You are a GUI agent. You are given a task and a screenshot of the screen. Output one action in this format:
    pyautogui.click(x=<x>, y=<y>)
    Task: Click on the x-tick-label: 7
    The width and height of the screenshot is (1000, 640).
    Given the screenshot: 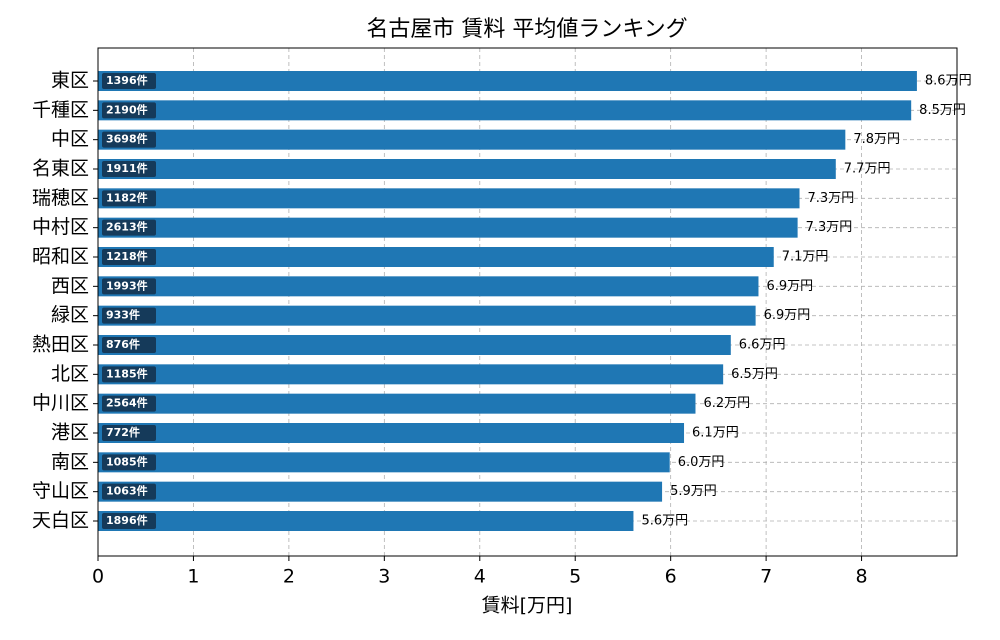 What is the action you would take?
    pyautogui.click(x=766, y=577)
    